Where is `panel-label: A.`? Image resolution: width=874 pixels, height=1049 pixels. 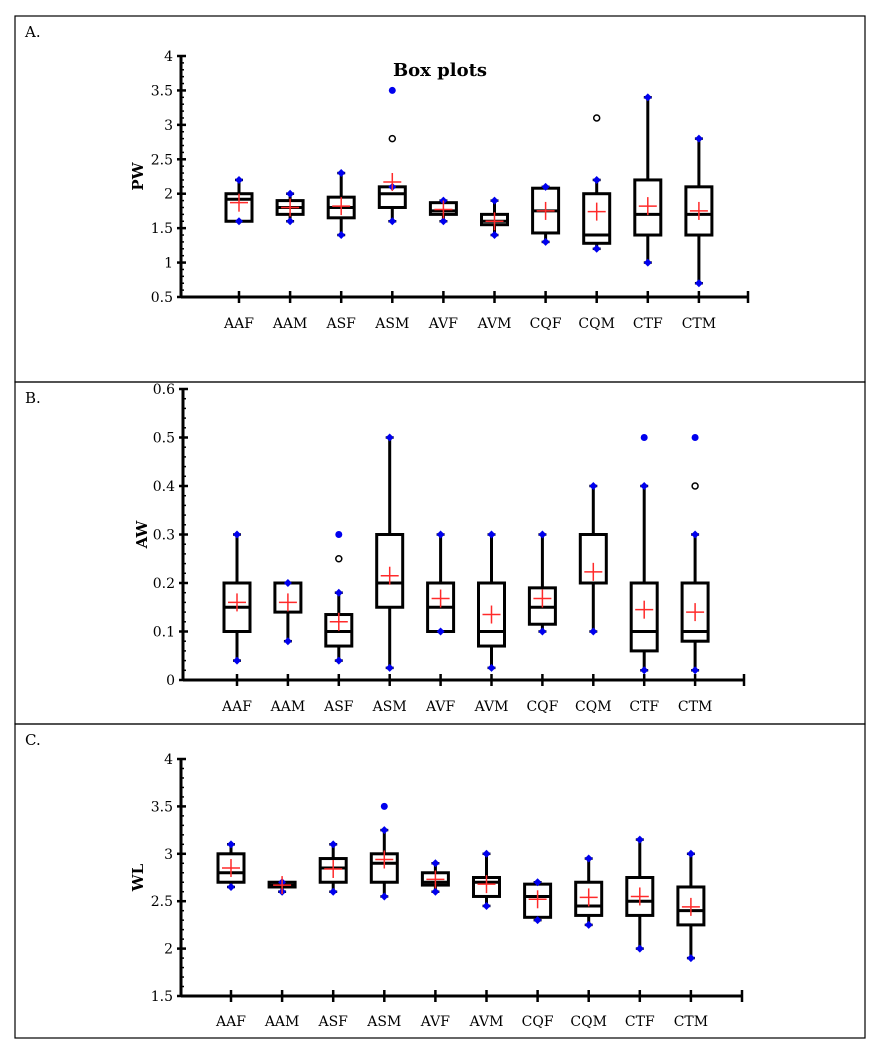 panel-label: A. is located at coordinates (32, 32).